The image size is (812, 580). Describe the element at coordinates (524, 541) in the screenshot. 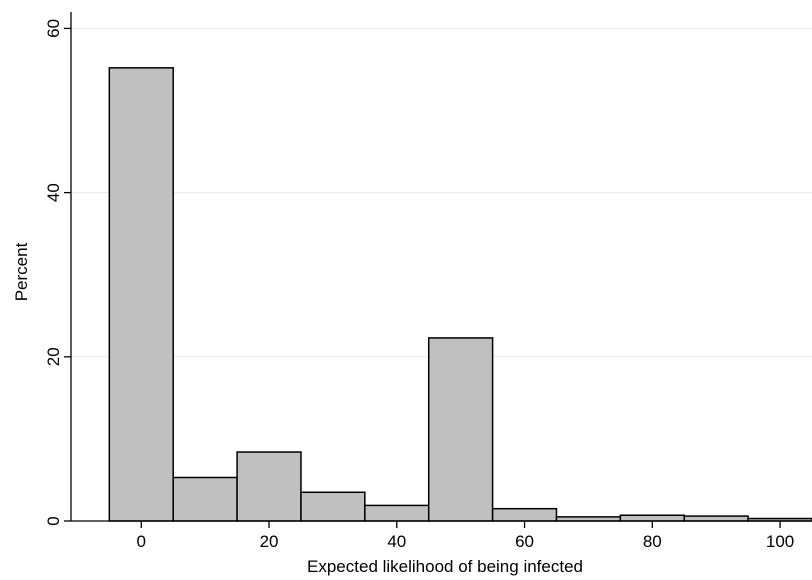

I see `x-tick-label: 60` at that location.